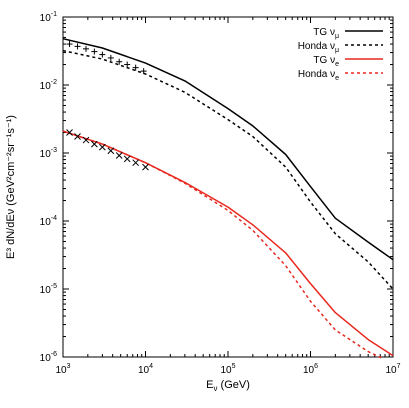 The image size is (409, 408). Describe the element at coordinates (318, 75) in the screenshot. I see `legend-label-3: Honda νe` at that location.